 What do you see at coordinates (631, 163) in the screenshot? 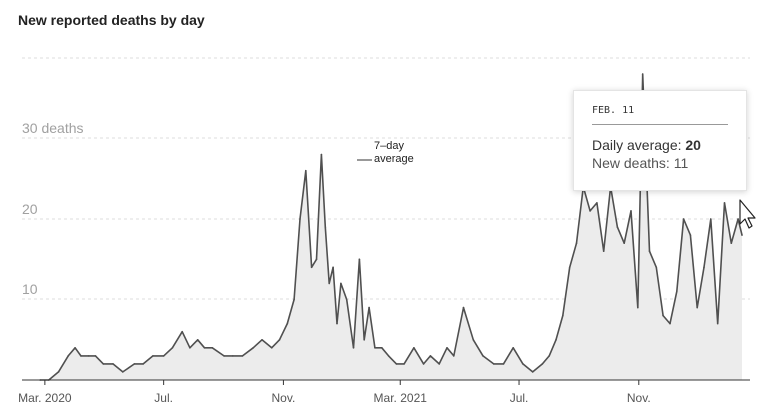
I see `tooltip-new-deaths-label: New deaths:` at bounding box center [631, 163].